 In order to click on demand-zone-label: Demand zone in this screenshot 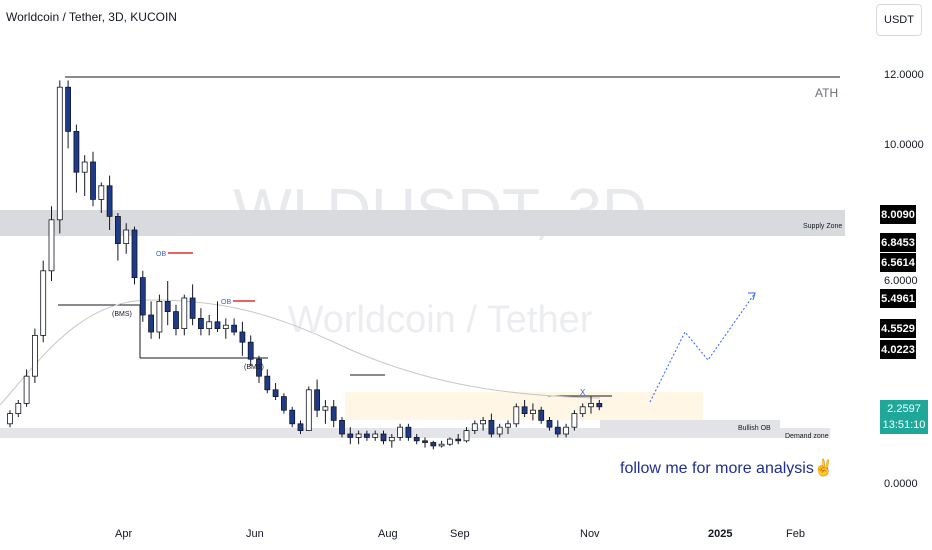, I will do `click(807, 436)`.